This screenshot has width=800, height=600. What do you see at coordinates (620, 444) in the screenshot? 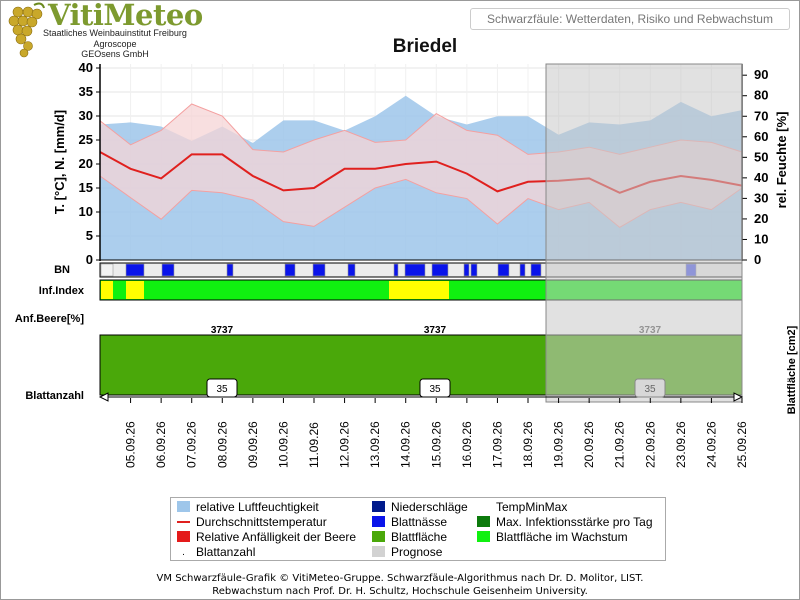
I see `x-tick-label: 21.09.26` at bounding box center [620, 444].